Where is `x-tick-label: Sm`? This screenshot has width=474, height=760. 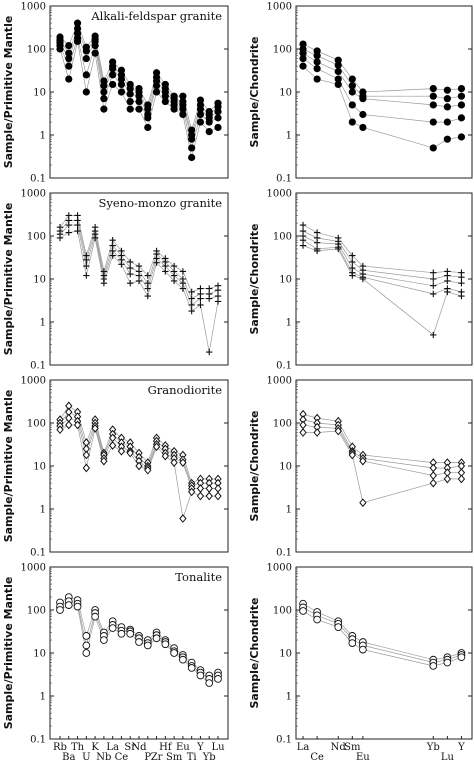
x-tick-label: Sm is located at coordinates (352, 747).